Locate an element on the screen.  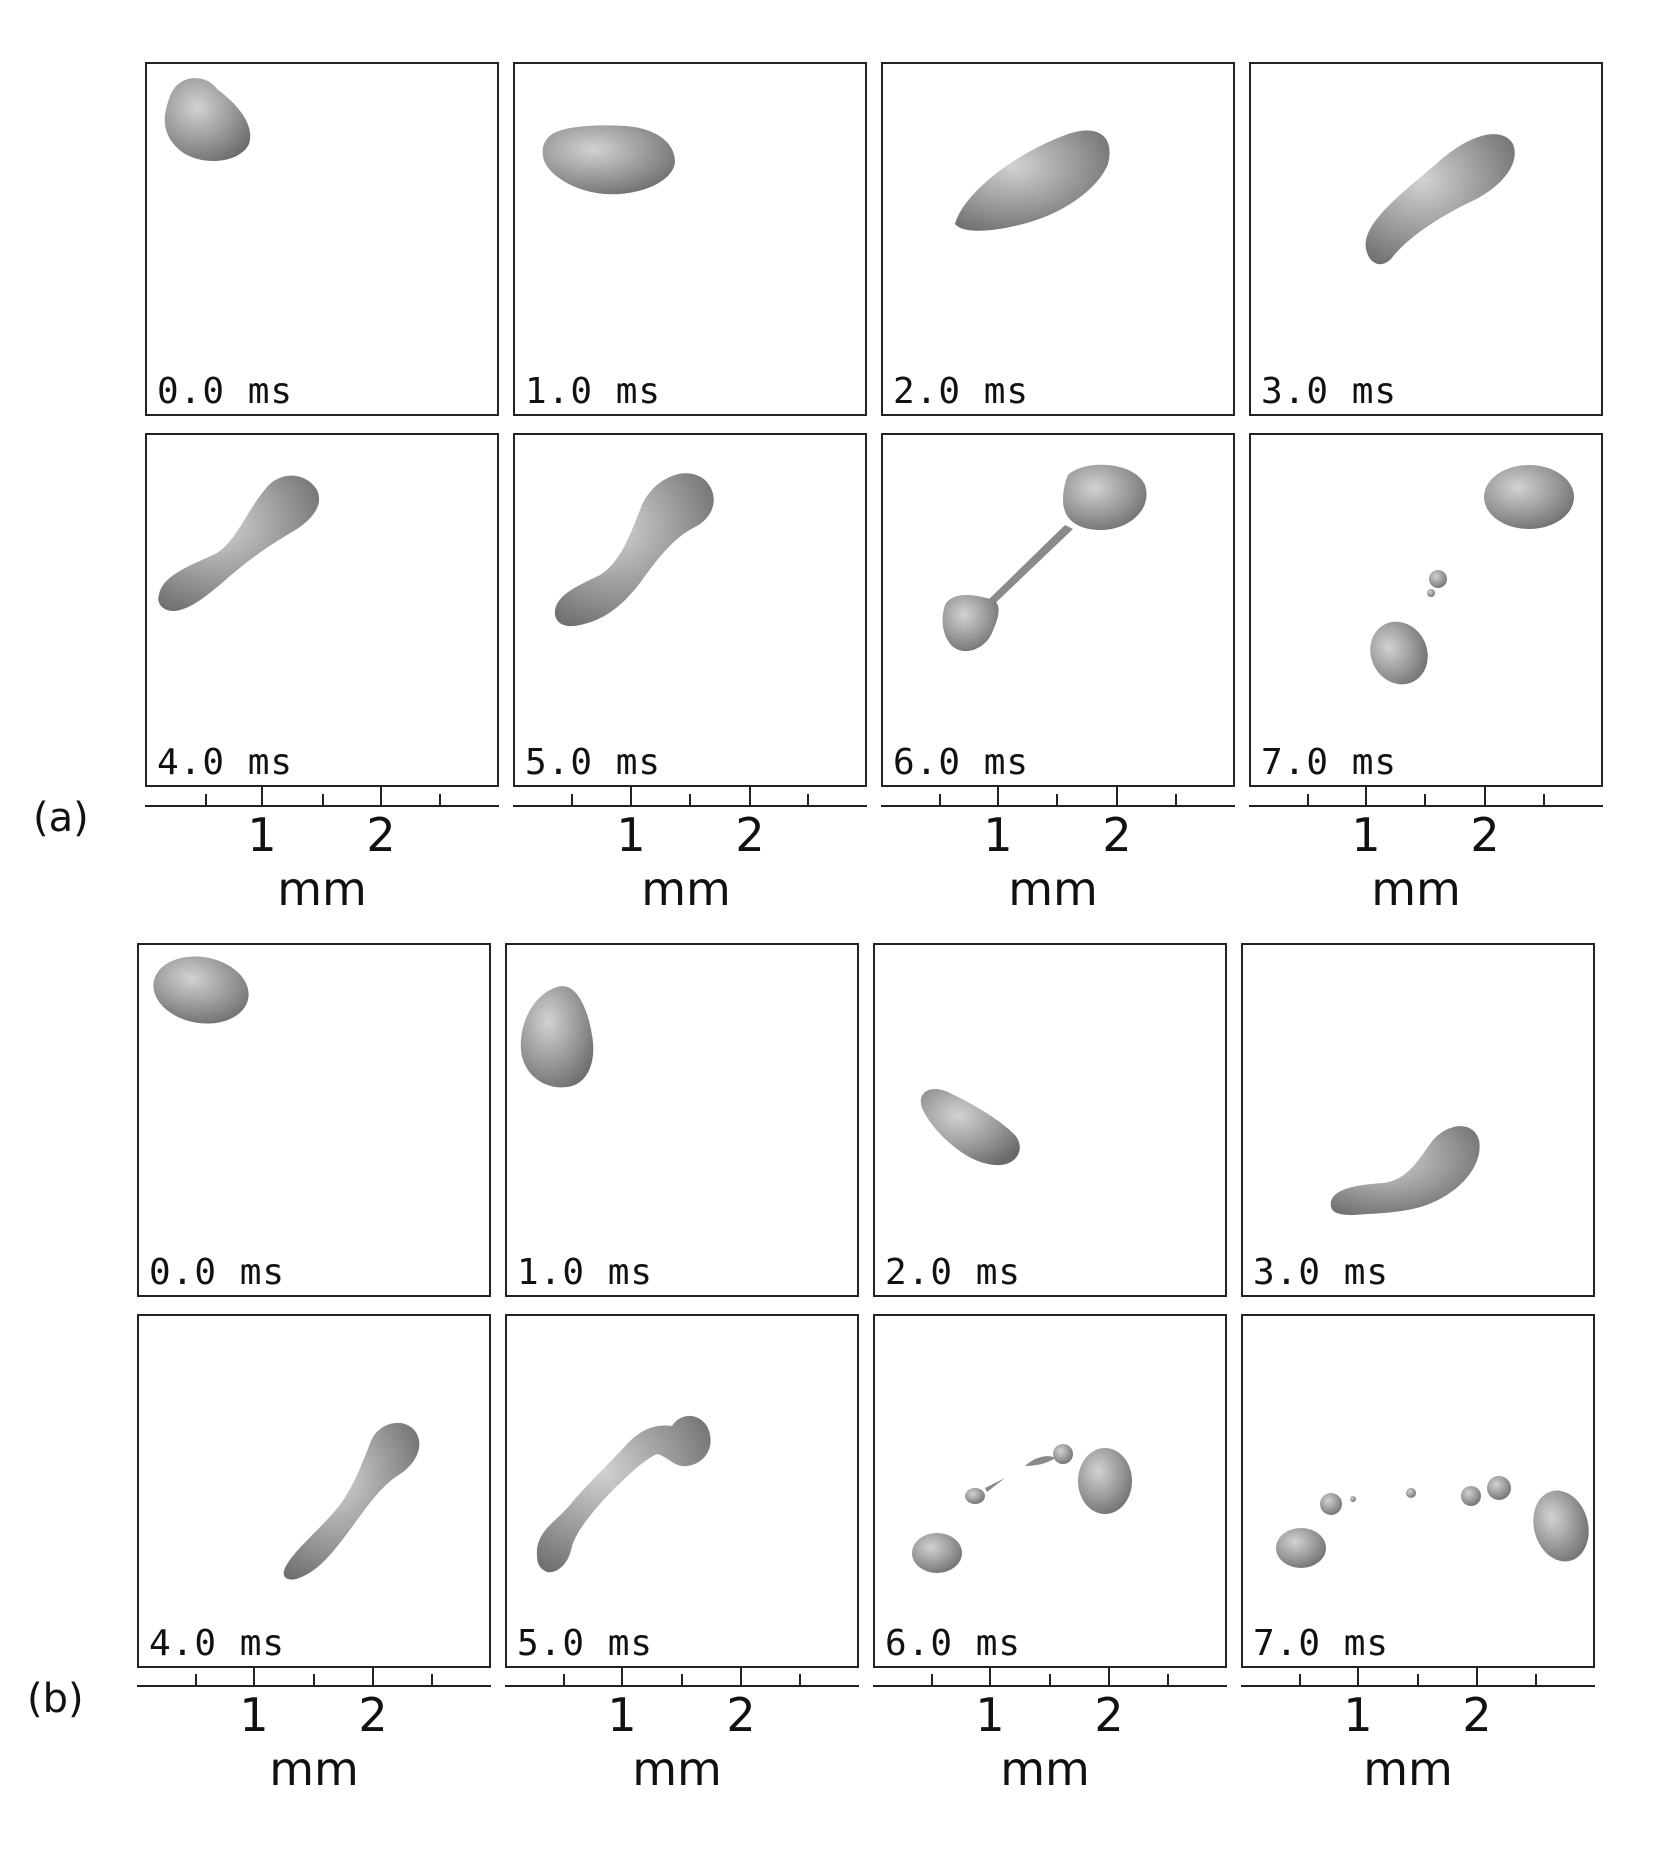
tick-b-1-2: 2 is located at coordinates (372, 1715).